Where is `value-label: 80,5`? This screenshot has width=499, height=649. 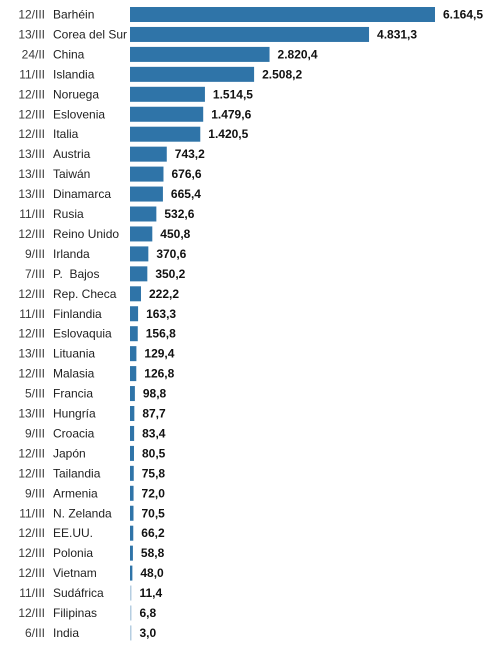
value-label: 80,5 is located at coordinates (154, 453).